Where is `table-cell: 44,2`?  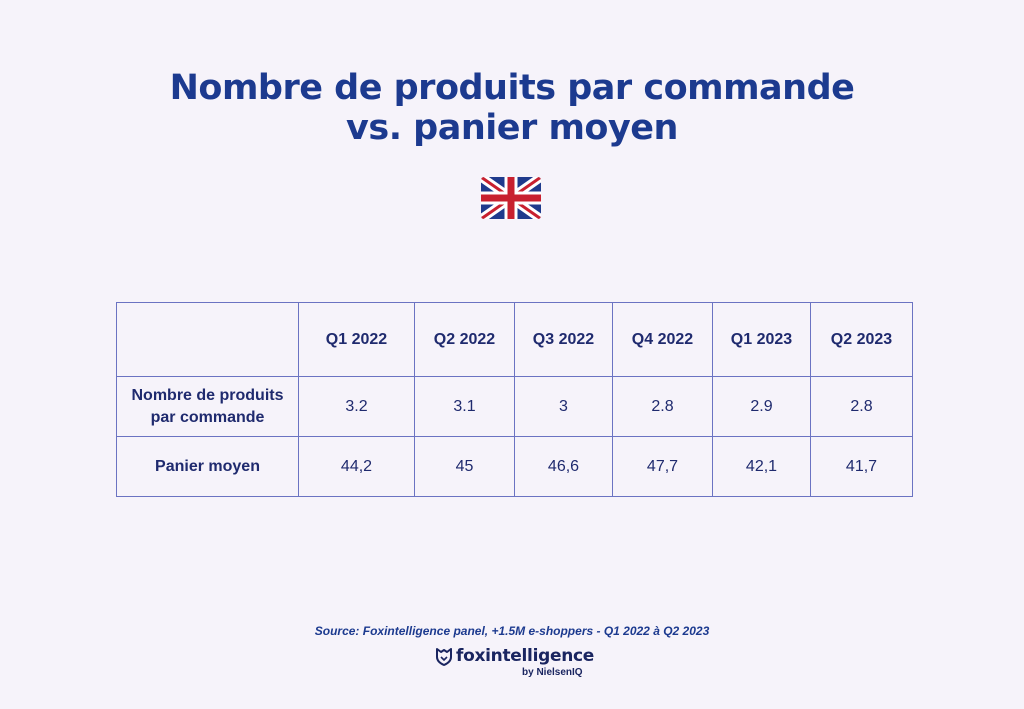 table-cell: 44,2 is located at coordinates (356, 466).